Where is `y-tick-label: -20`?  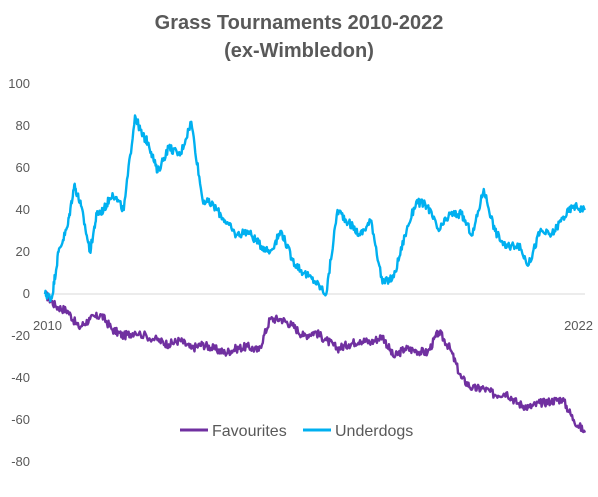
y-tick-label: -20 is located at coordinates (20, 335).